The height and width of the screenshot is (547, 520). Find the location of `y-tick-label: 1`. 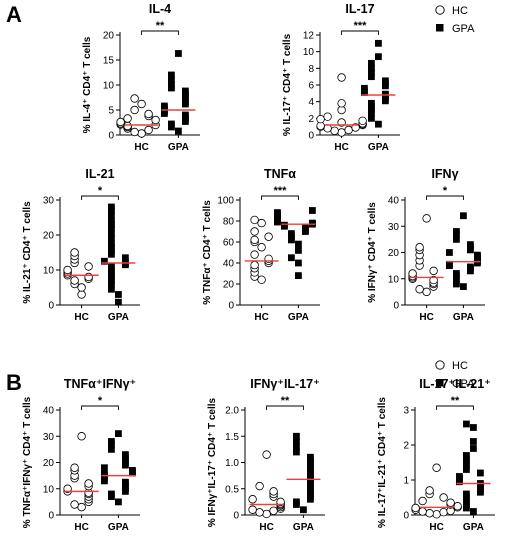

y-tick-label: 1 is located at coordinates (406, 481).